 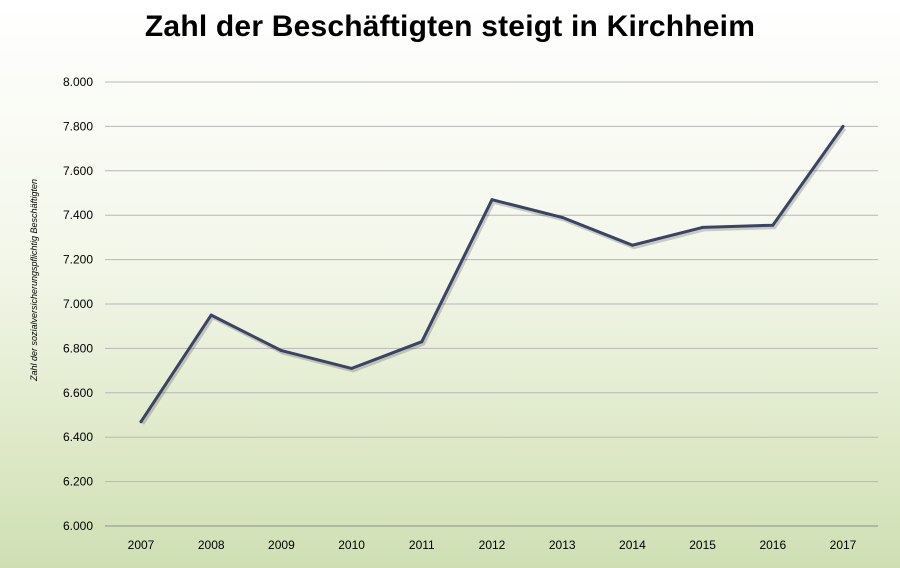 What do you see at coordinates (281, 545) in the screenshot?
I see `x-tick-label: 2009` at bounding box center [281, 545].